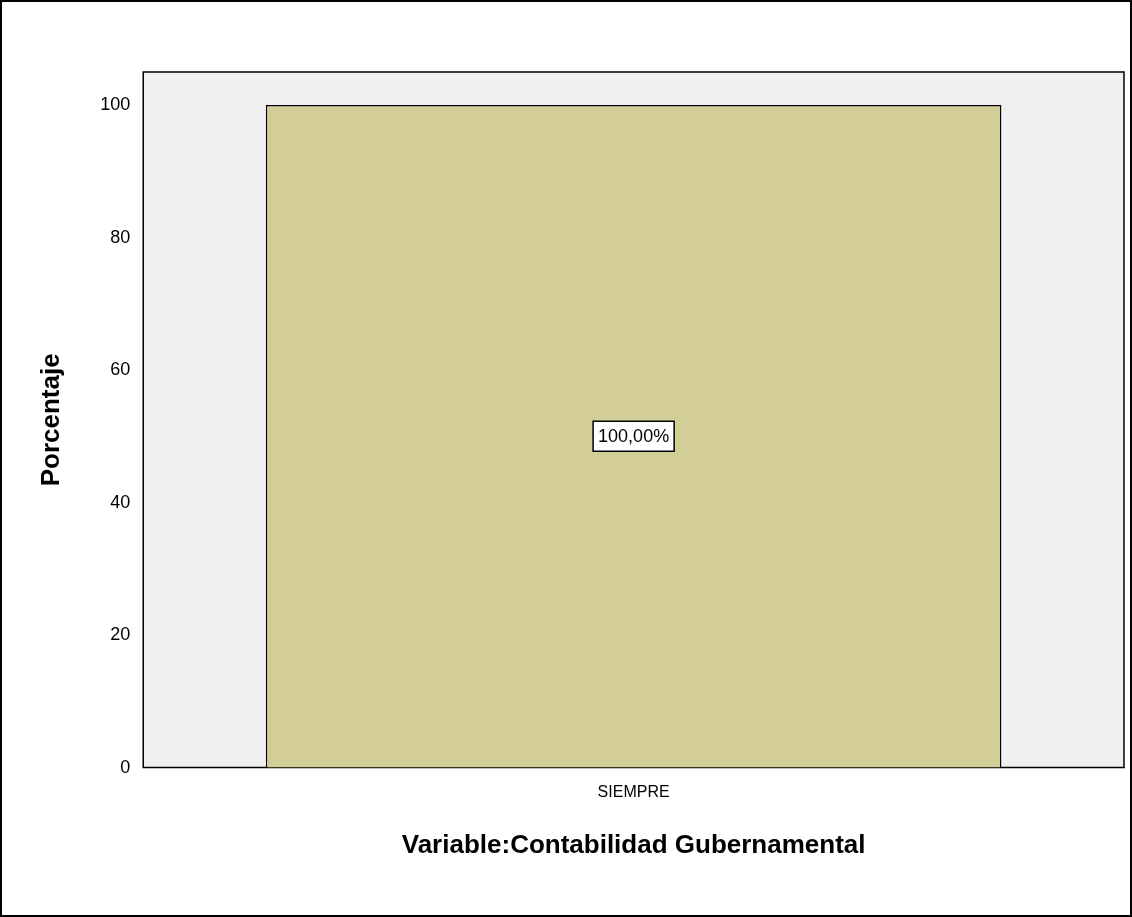  I want to click on y-tick-label: 40, so click(120, 501).